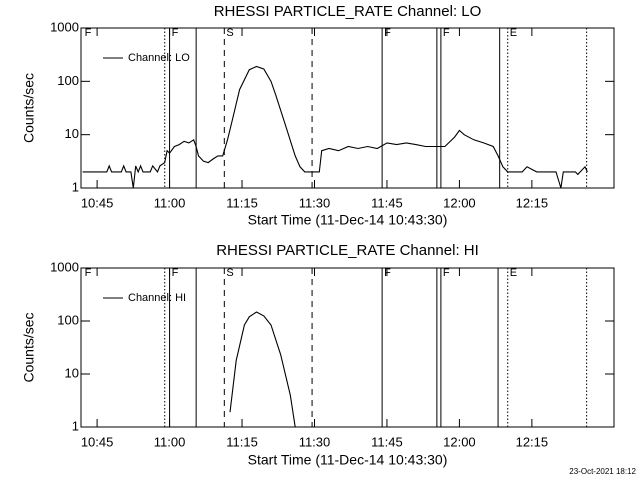 This screenshot has height=480, width=640. I want to click on chart-title: RHESSI PARTICLE_RATE Channel: HI, so click(347, 250).